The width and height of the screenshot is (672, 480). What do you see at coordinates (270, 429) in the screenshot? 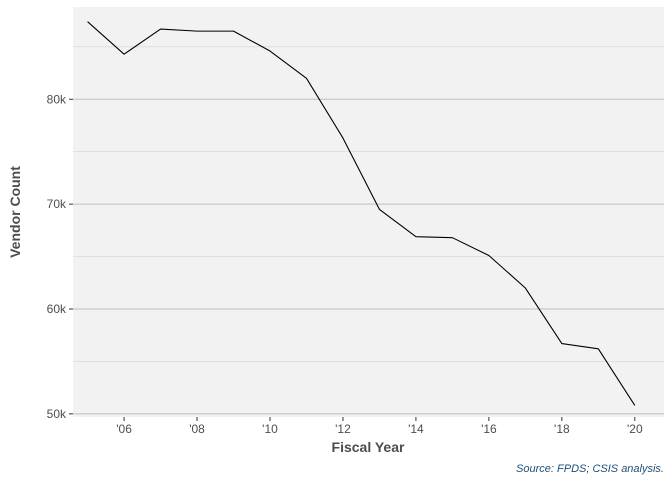
I see `x-tick-label: '10` at bounding box center [270, 429].